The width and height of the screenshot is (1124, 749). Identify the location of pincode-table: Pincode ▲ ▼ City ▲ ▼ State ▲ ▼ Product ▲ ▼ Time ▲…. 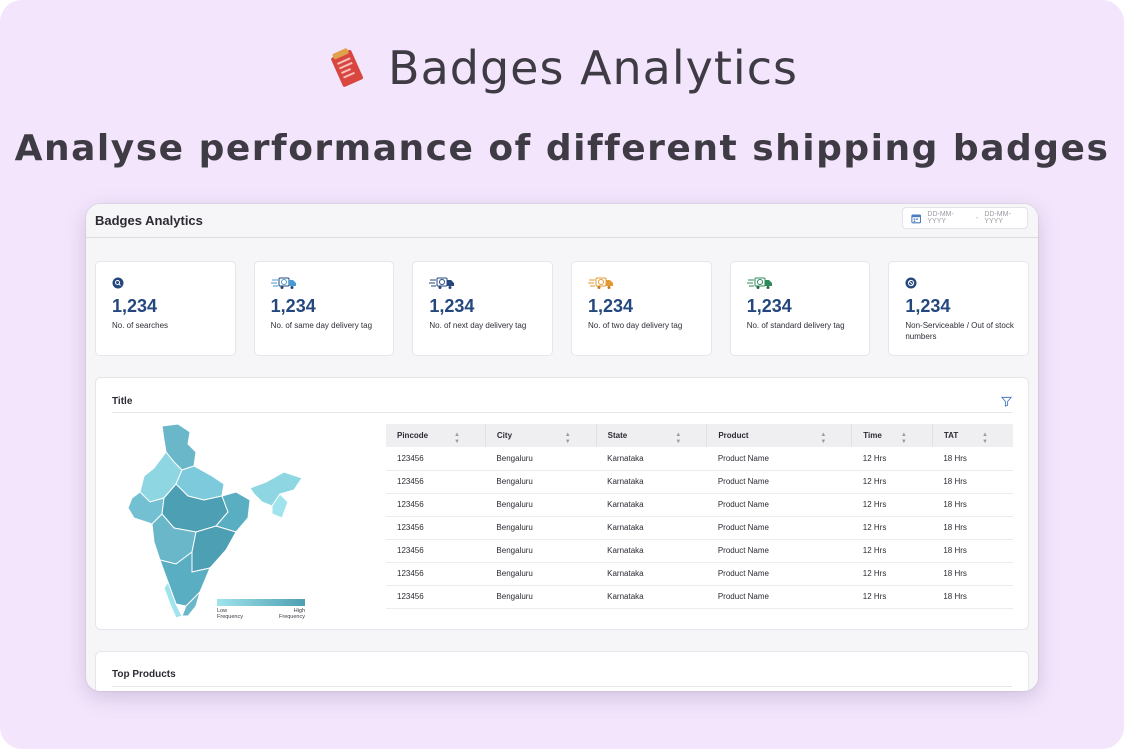
(699, 516).